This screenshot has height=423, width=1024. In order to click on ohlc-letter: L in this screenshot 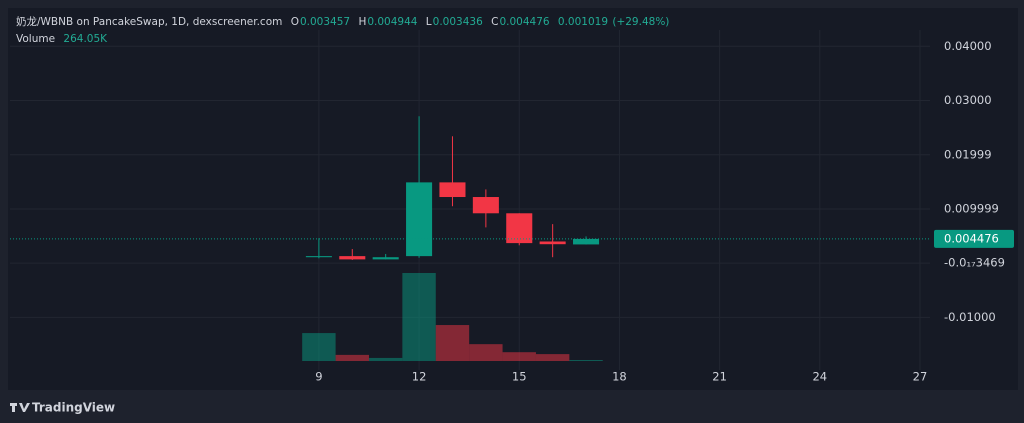, I will do `click(428, 22)`.